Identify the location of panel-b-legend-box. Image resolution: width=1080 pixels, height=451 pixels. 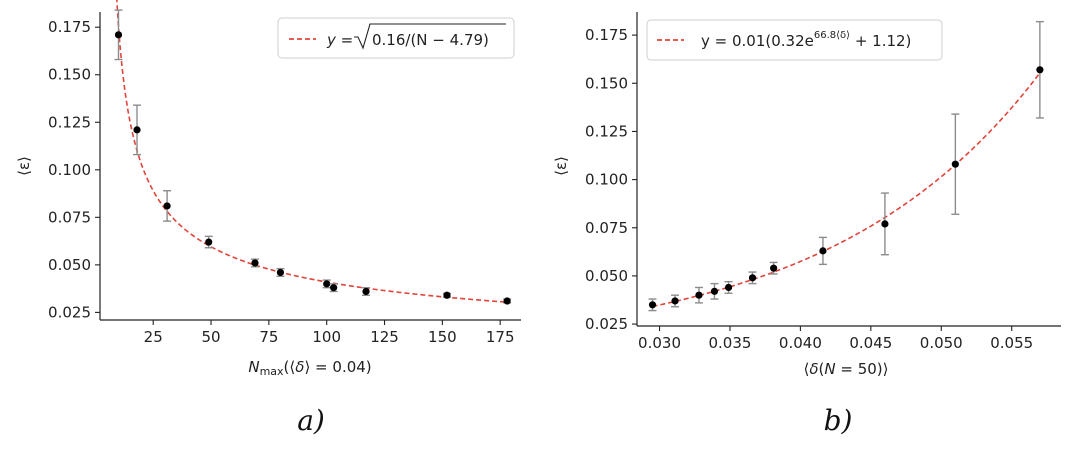
(794, 40).